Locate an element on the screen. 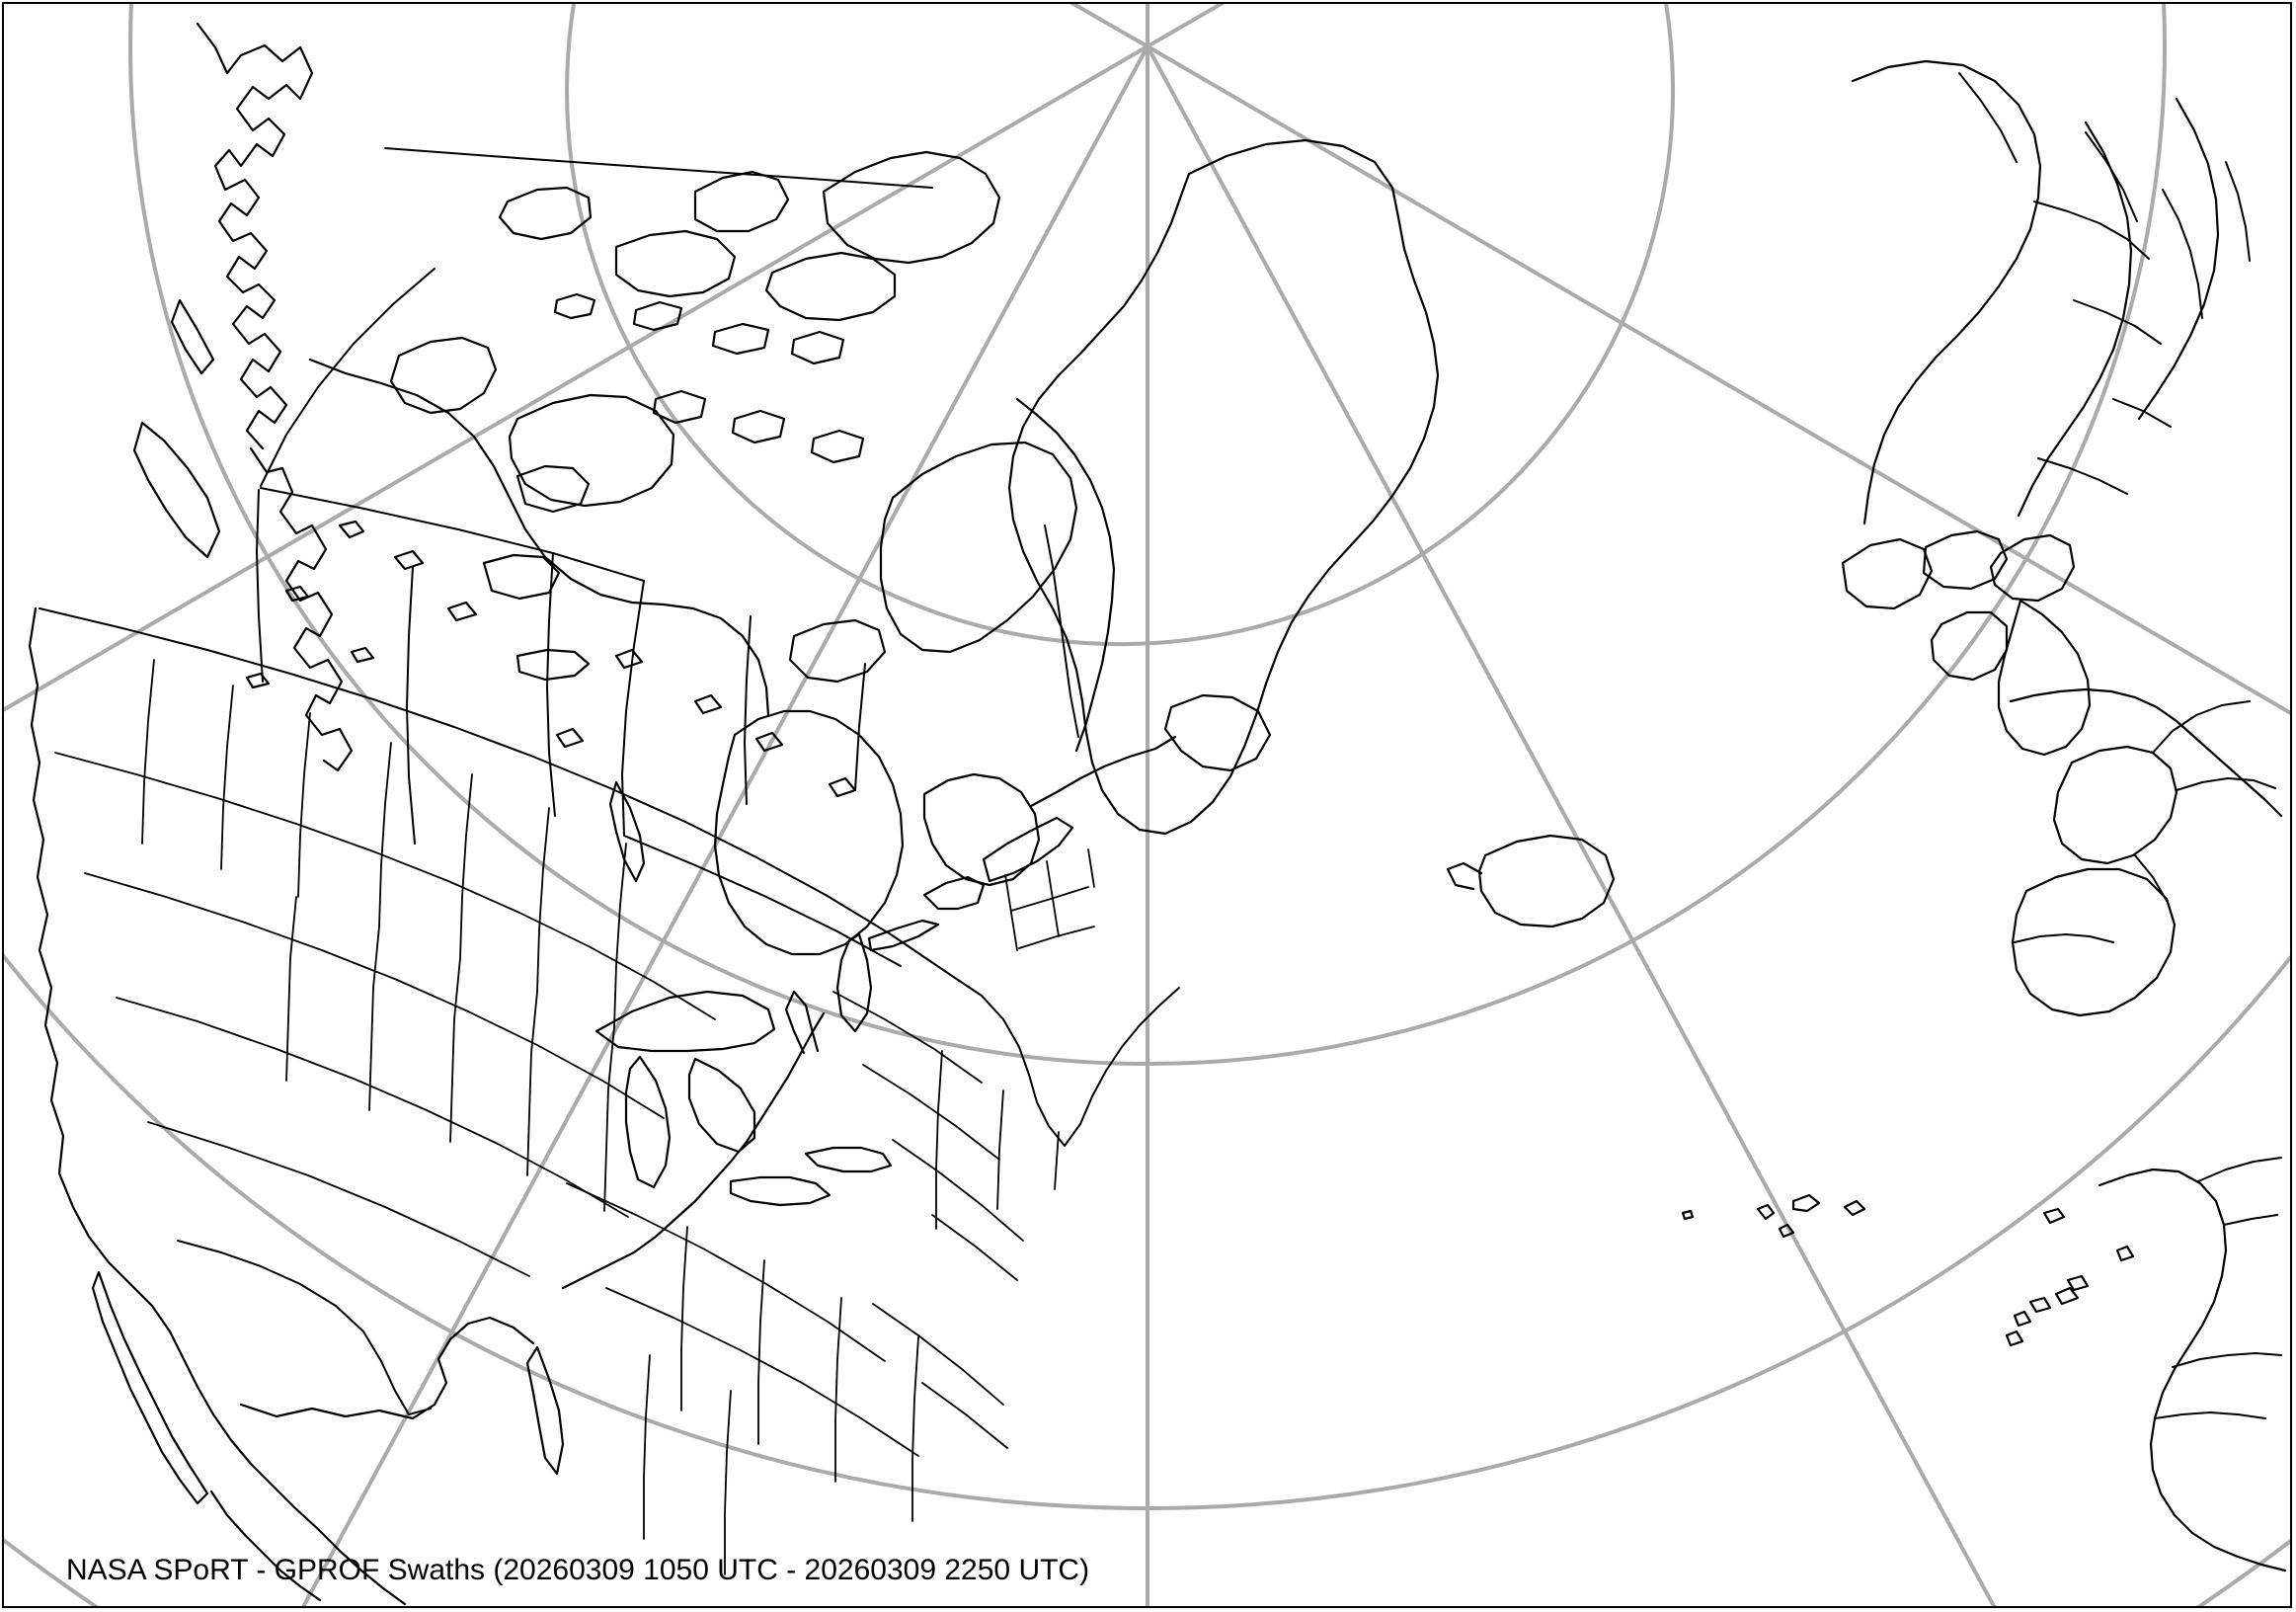  coast-banks-island is located at coordinates (444, 375).